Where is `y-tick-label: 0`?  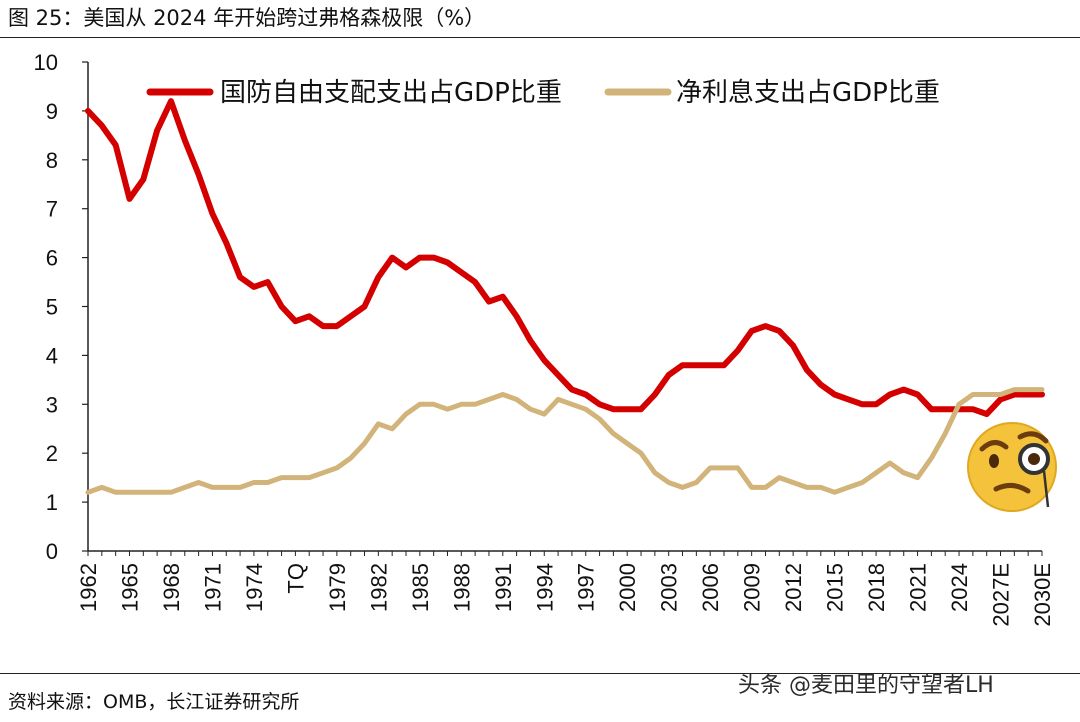
y-tick-label: 0 is located at coordinates (52, 551).